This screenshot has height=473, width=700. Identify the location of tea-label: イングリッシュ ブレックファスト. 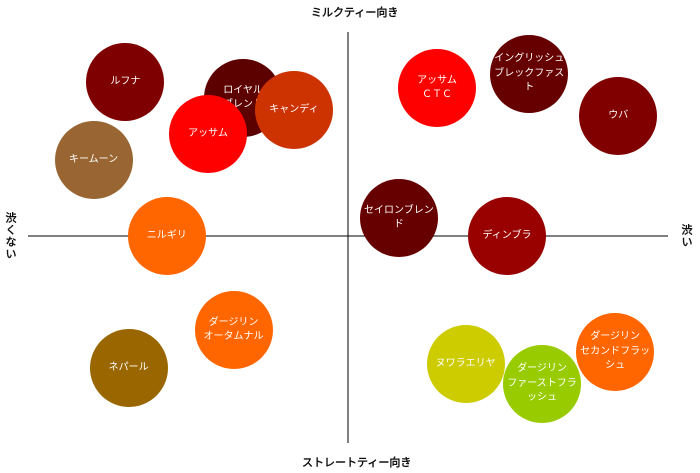
(529, 73).